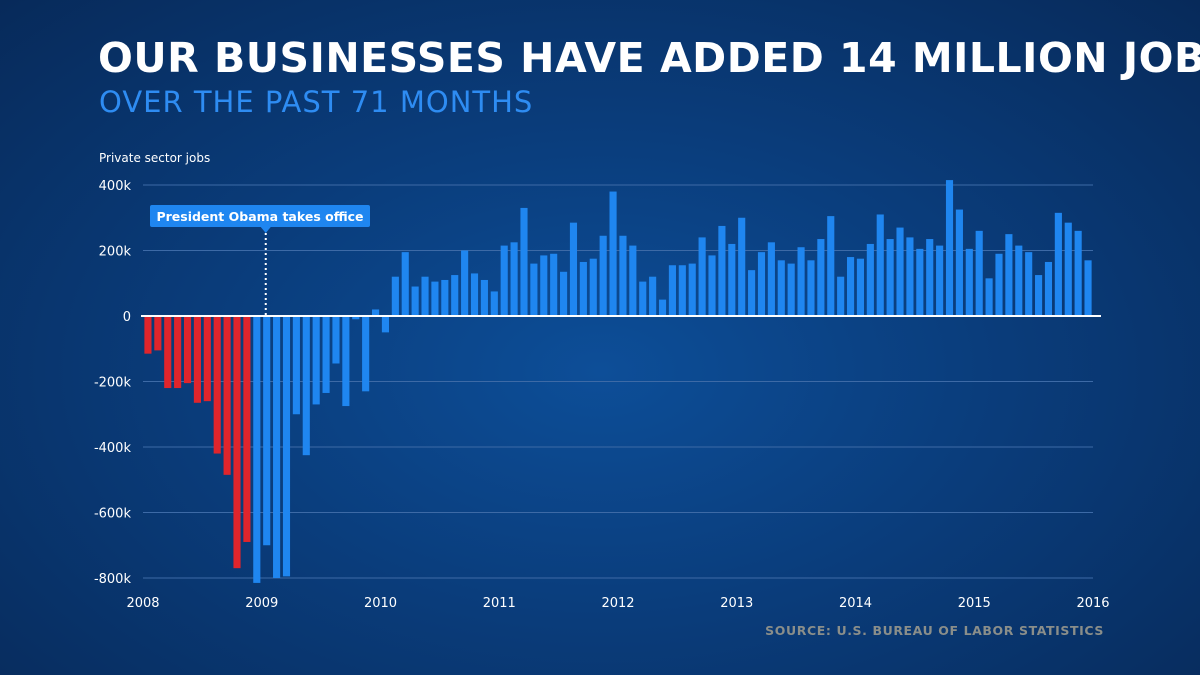 This screenshot has width=1200, height=675. What do you see at coordinates (113, 448) in the screenshot?
I see `y-tick-label: -400k` at bounding box center [113, 448].